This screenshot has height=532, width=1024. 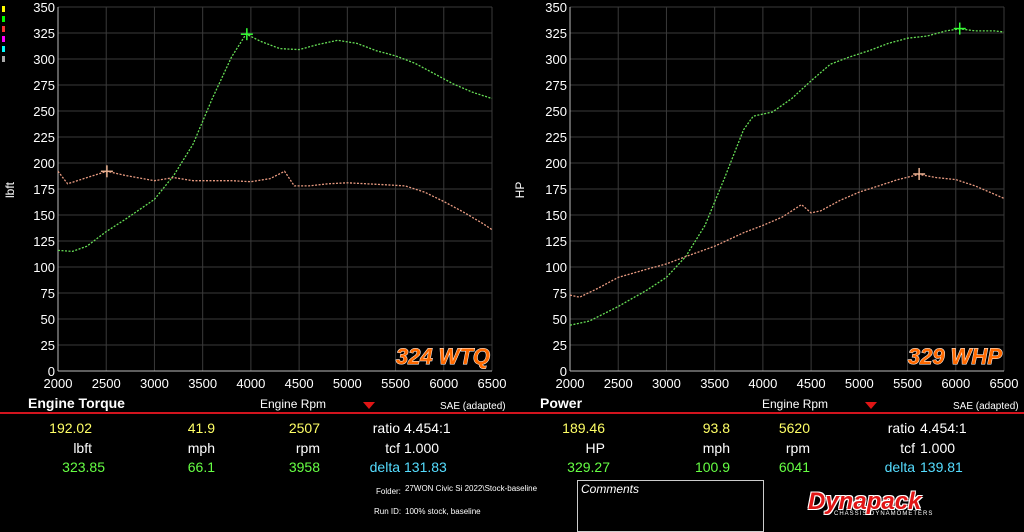 I want to click on power-axis-dropdown-icon, so click(x=871, y=405).